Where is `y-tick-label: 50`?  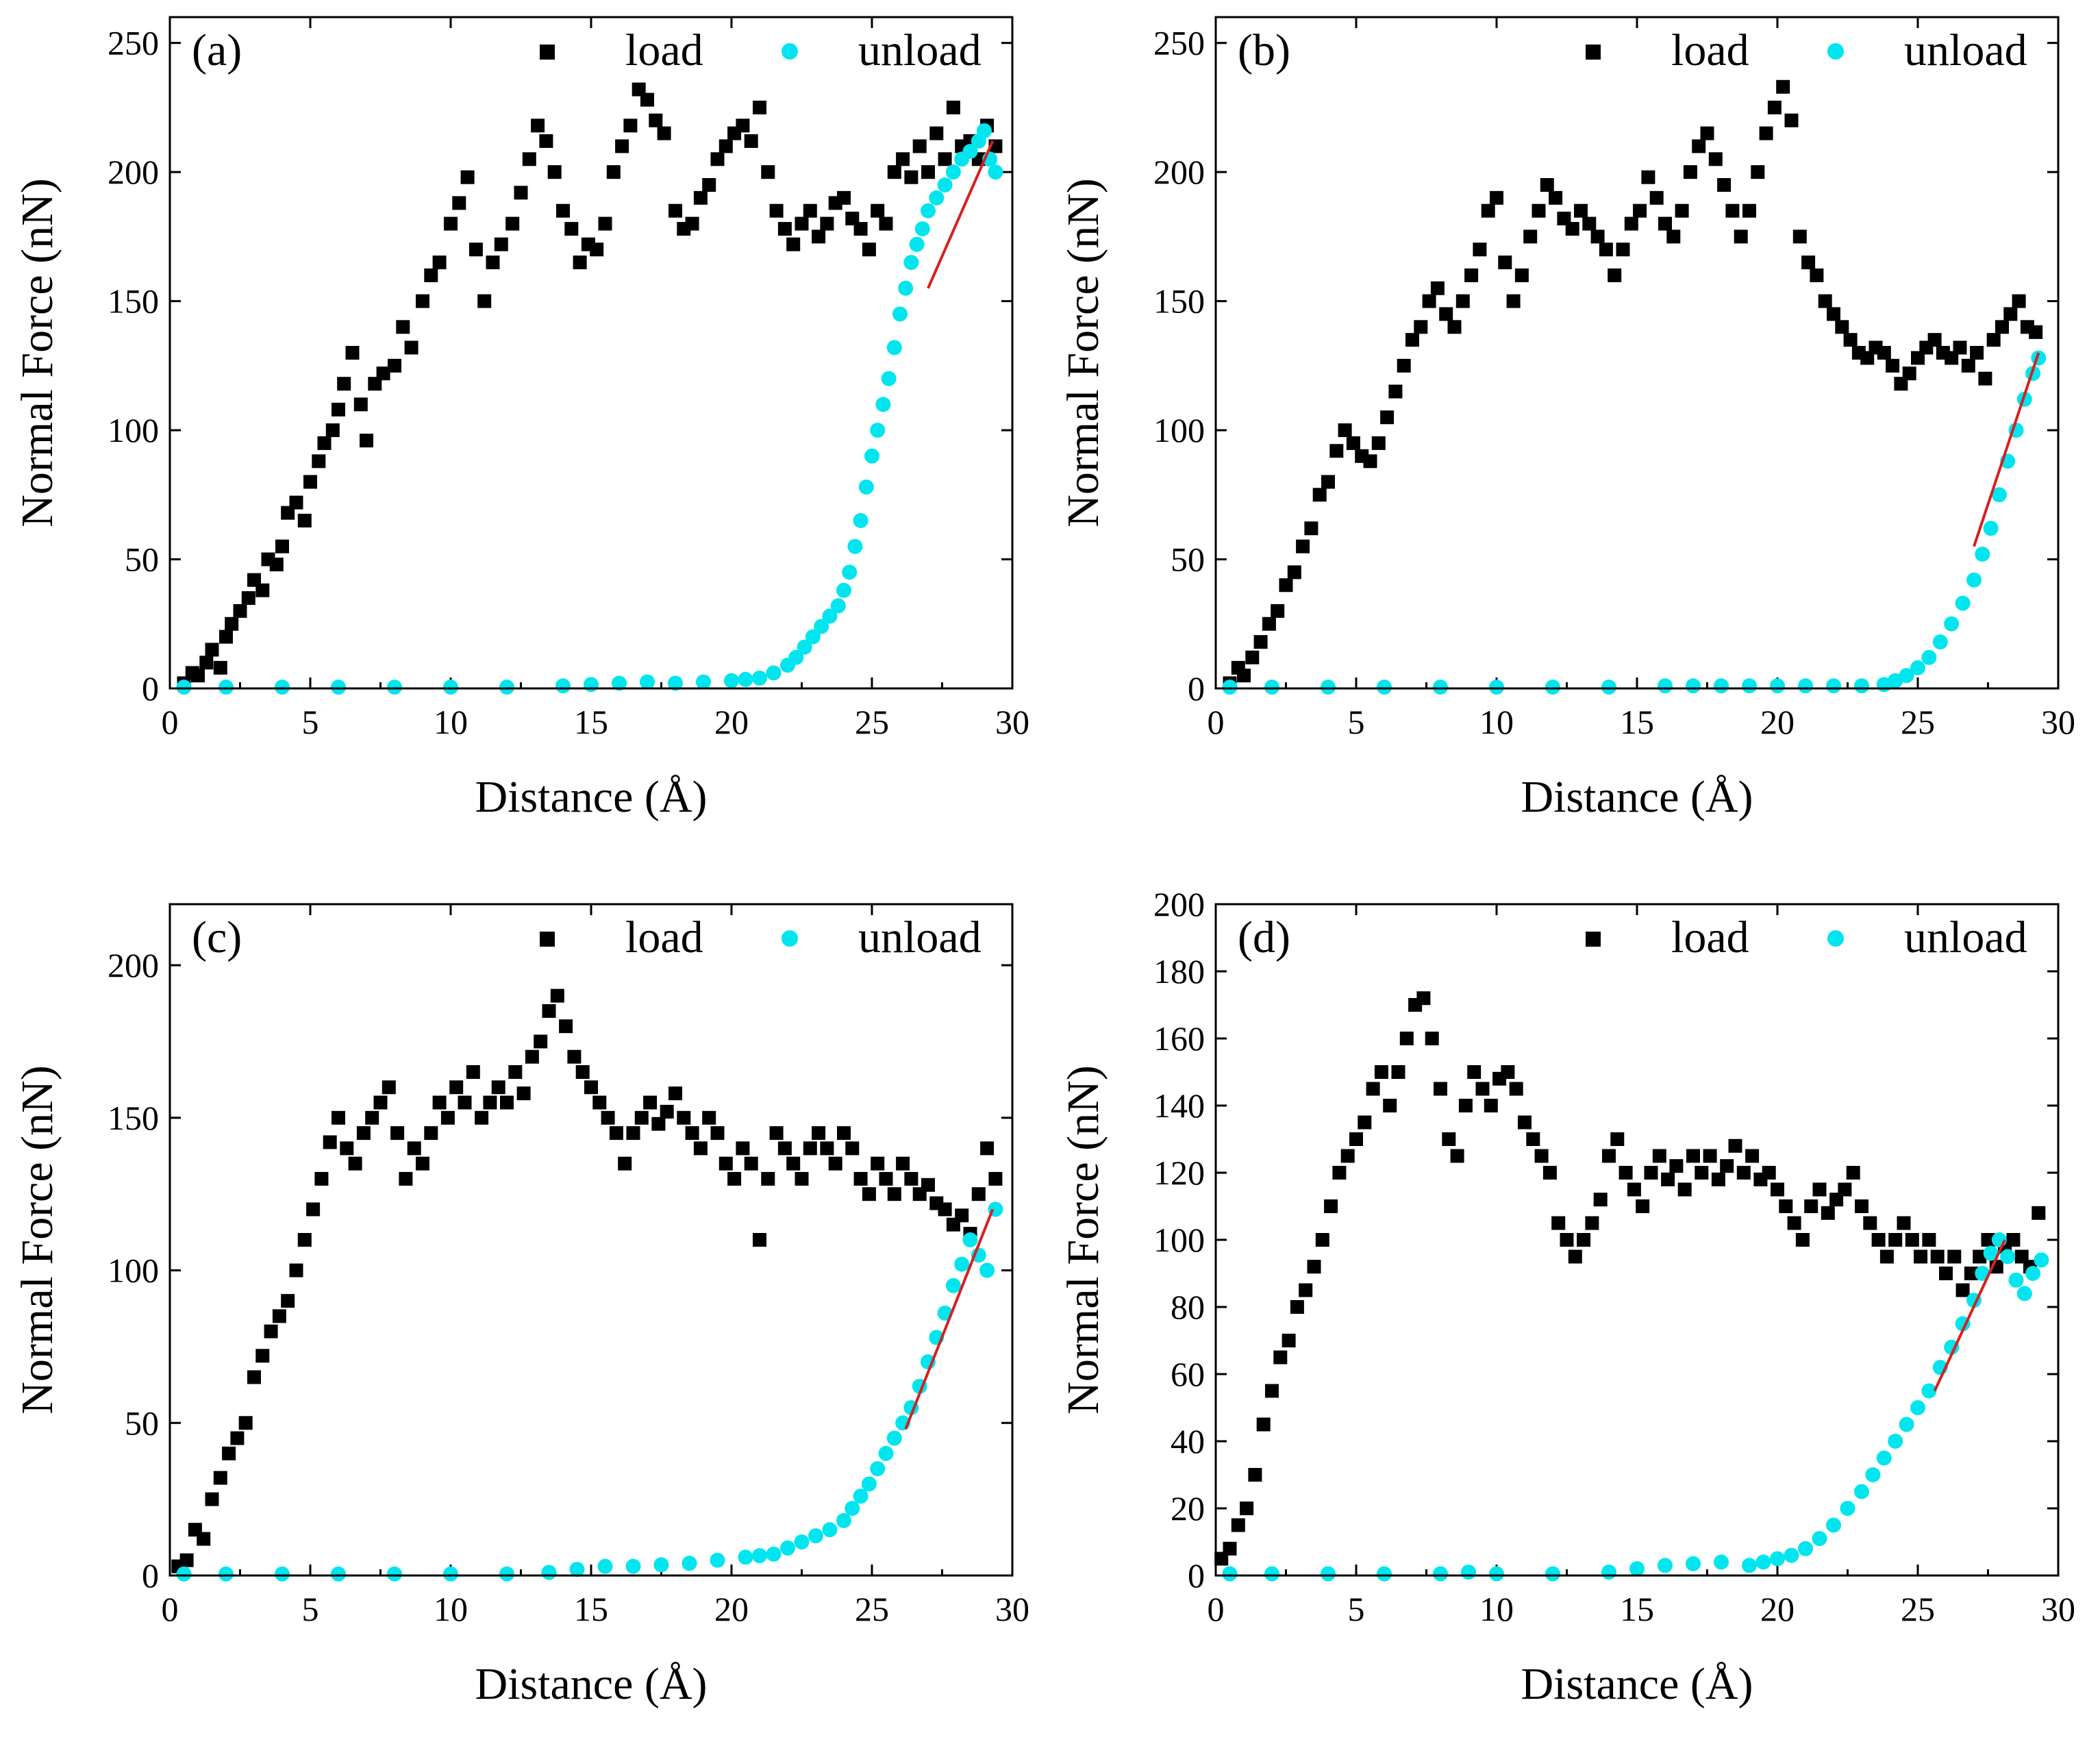
y-tick-label: 50 is located at coordinates (1188, 560).